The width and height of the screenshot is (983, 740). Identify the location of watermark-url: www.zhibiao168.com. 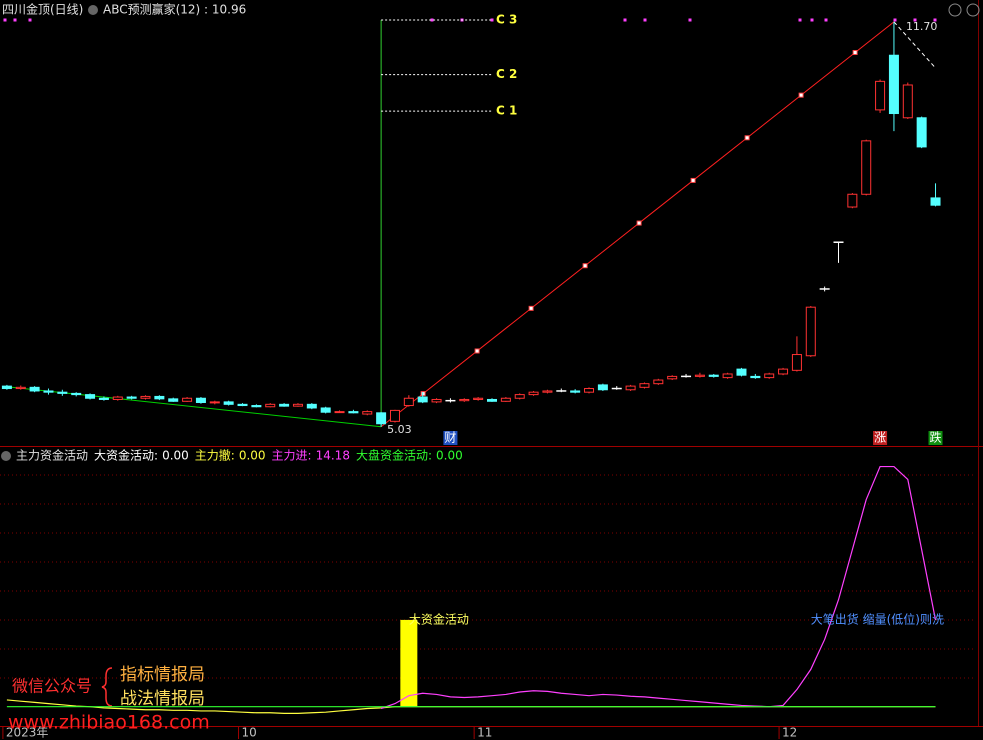
(109, 723).